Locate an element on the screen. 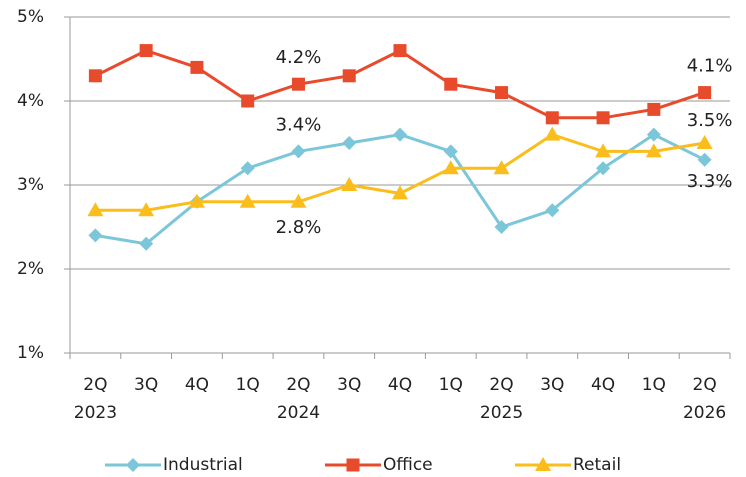  legend-label: Retail is located at coordinates (597, 465).